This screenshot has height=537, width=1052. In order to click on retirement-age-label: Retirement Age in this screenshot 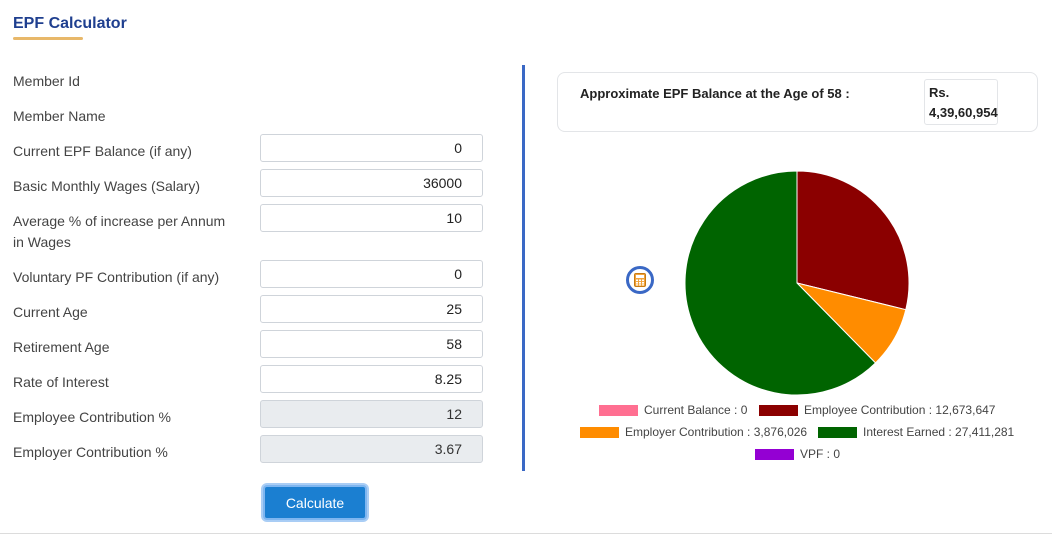, I will do `click(61, 347)`.